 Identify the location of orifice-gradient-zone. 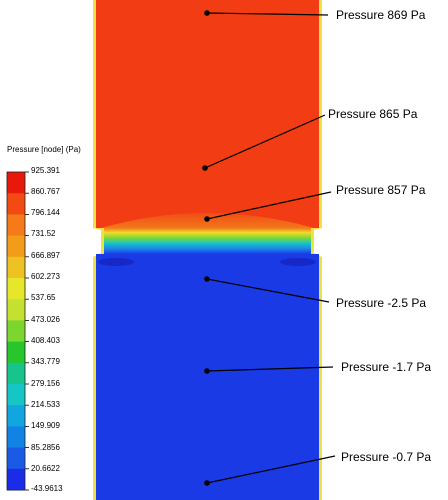
(207, 241).